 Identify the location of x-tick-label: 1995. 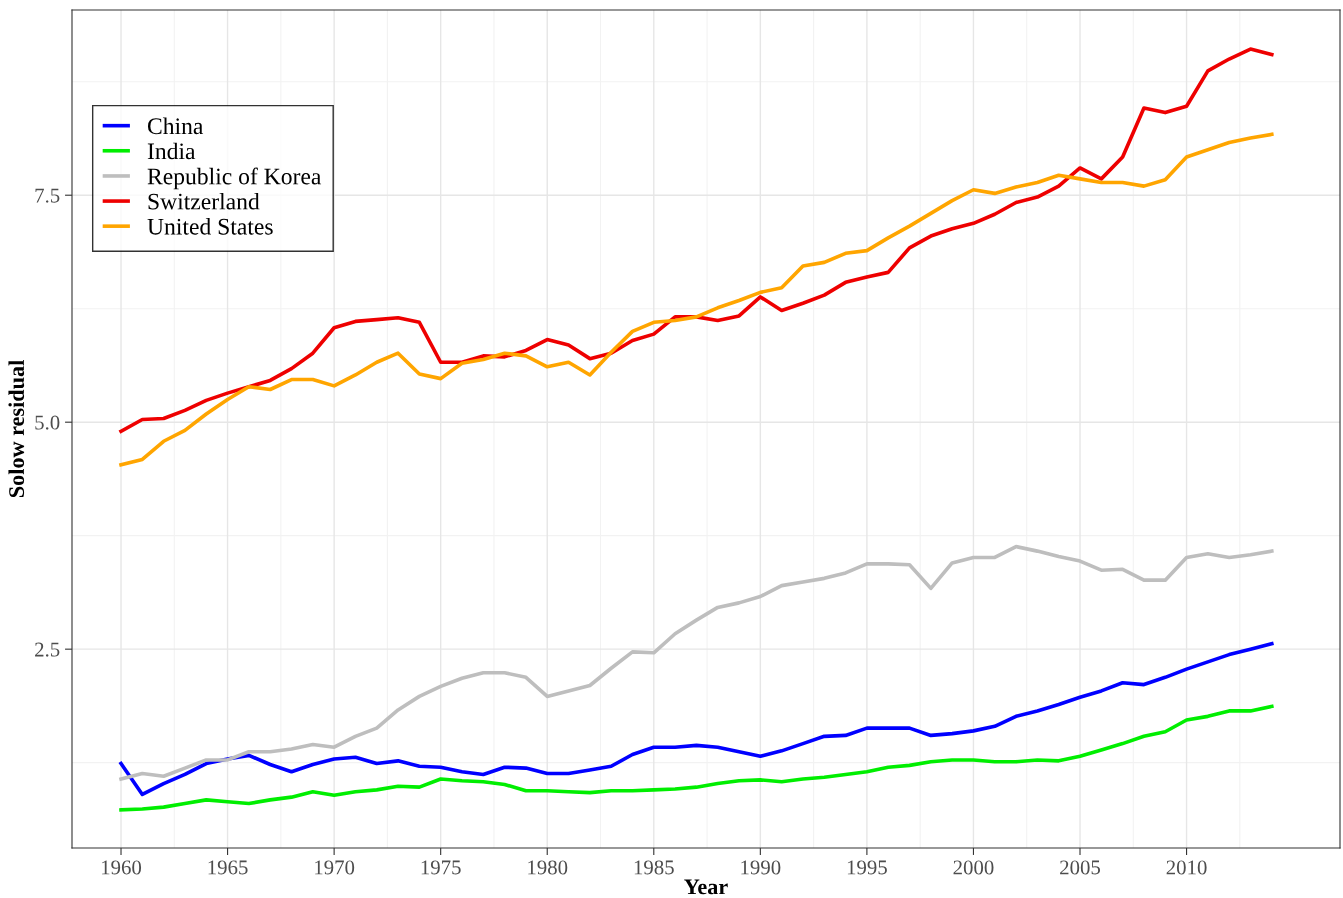
(867, 867).